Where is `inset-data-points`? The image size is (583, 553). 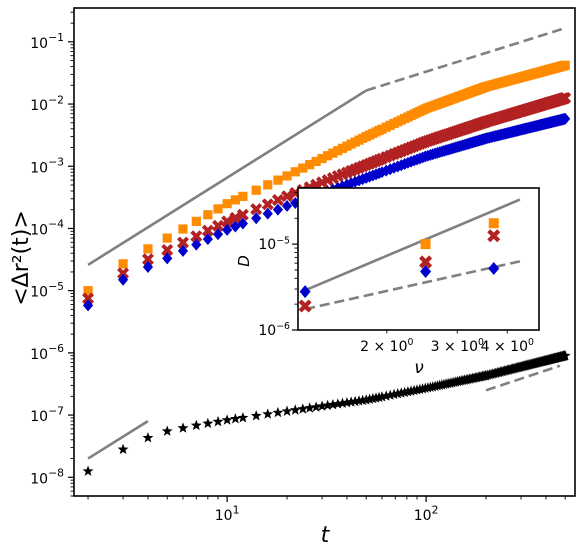
inset-data-points is located at coordinates (399, 265).